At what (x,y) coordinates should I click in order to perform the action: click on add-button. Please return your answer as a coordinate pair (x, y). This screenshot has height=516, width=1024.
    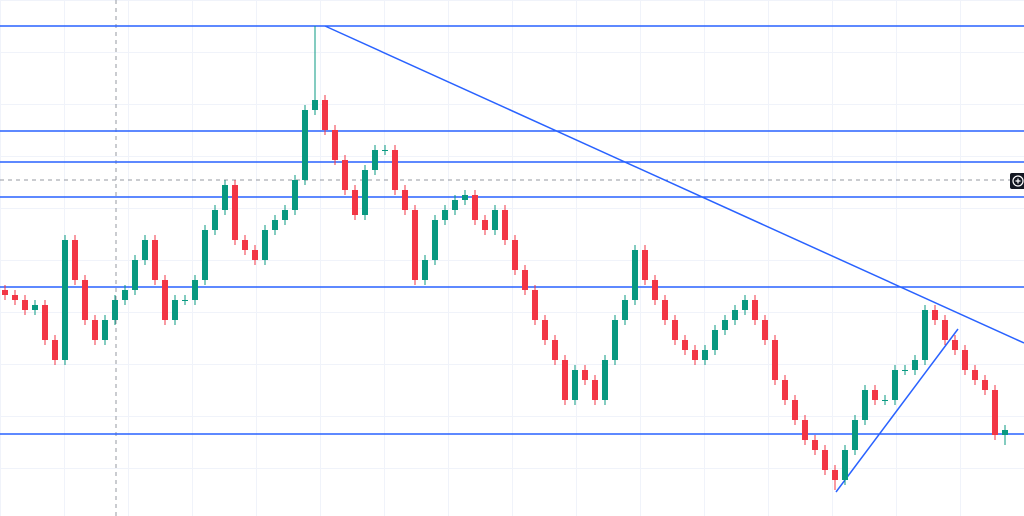
    Looking at the image, I should click on (1017, 181).